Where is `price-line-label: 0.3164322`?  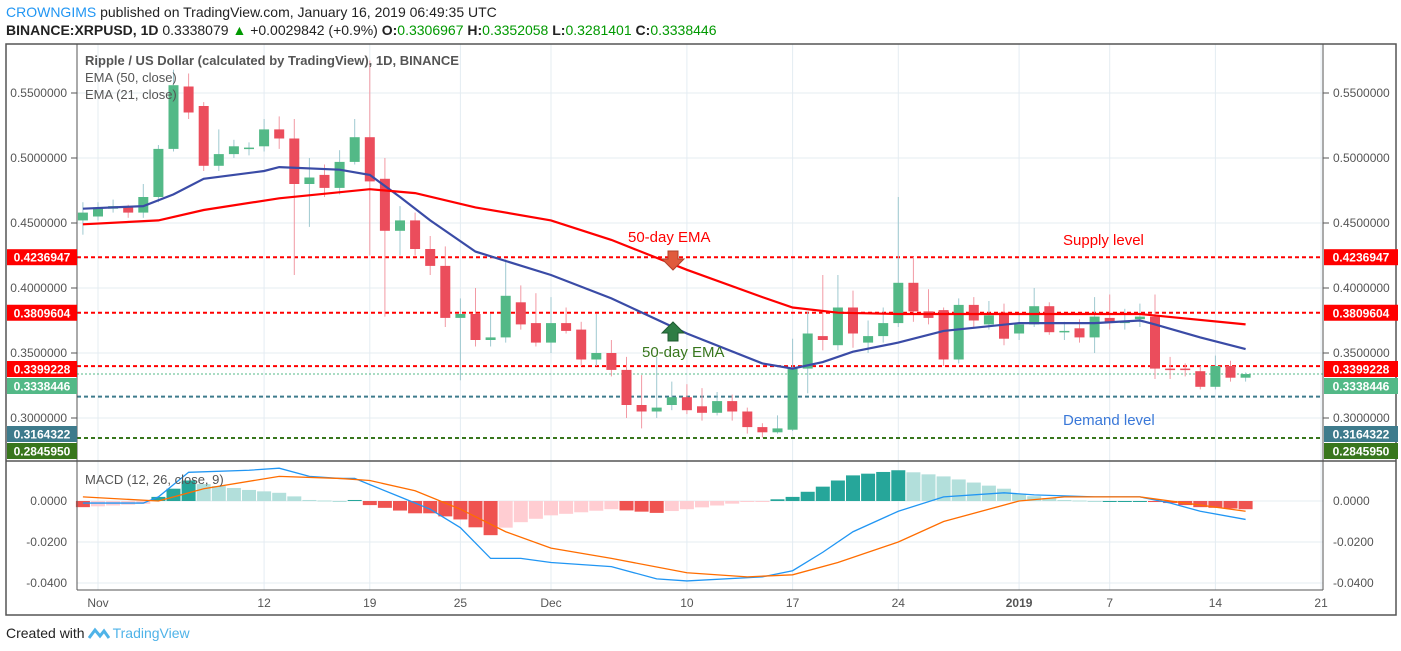
price-line-label: 0.3164322 is located at coordinates (42, 435).